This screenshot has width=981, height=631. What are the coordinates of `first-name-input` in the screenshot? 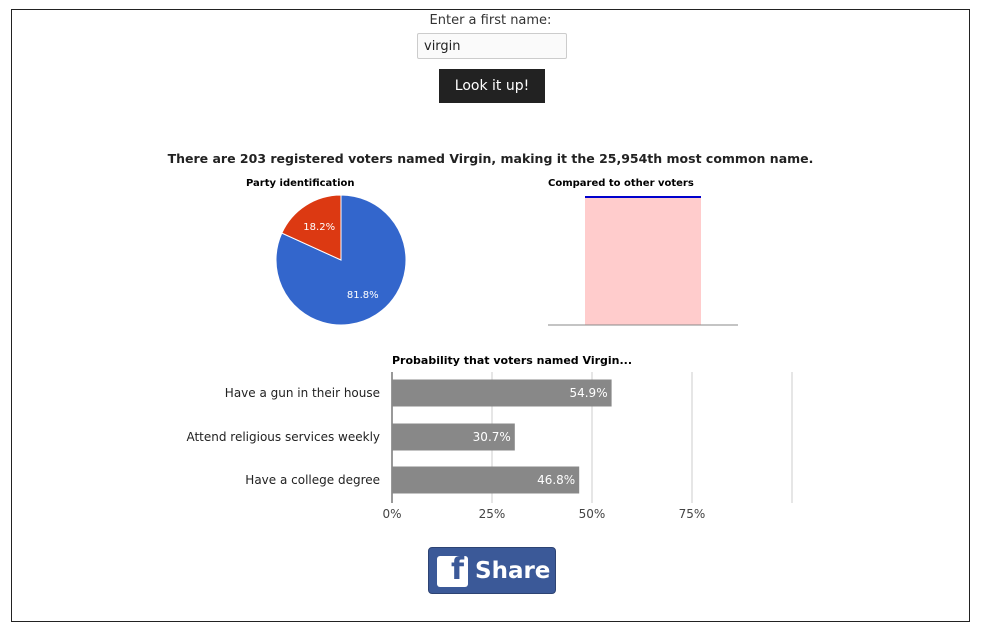 It's located at (492, 46).